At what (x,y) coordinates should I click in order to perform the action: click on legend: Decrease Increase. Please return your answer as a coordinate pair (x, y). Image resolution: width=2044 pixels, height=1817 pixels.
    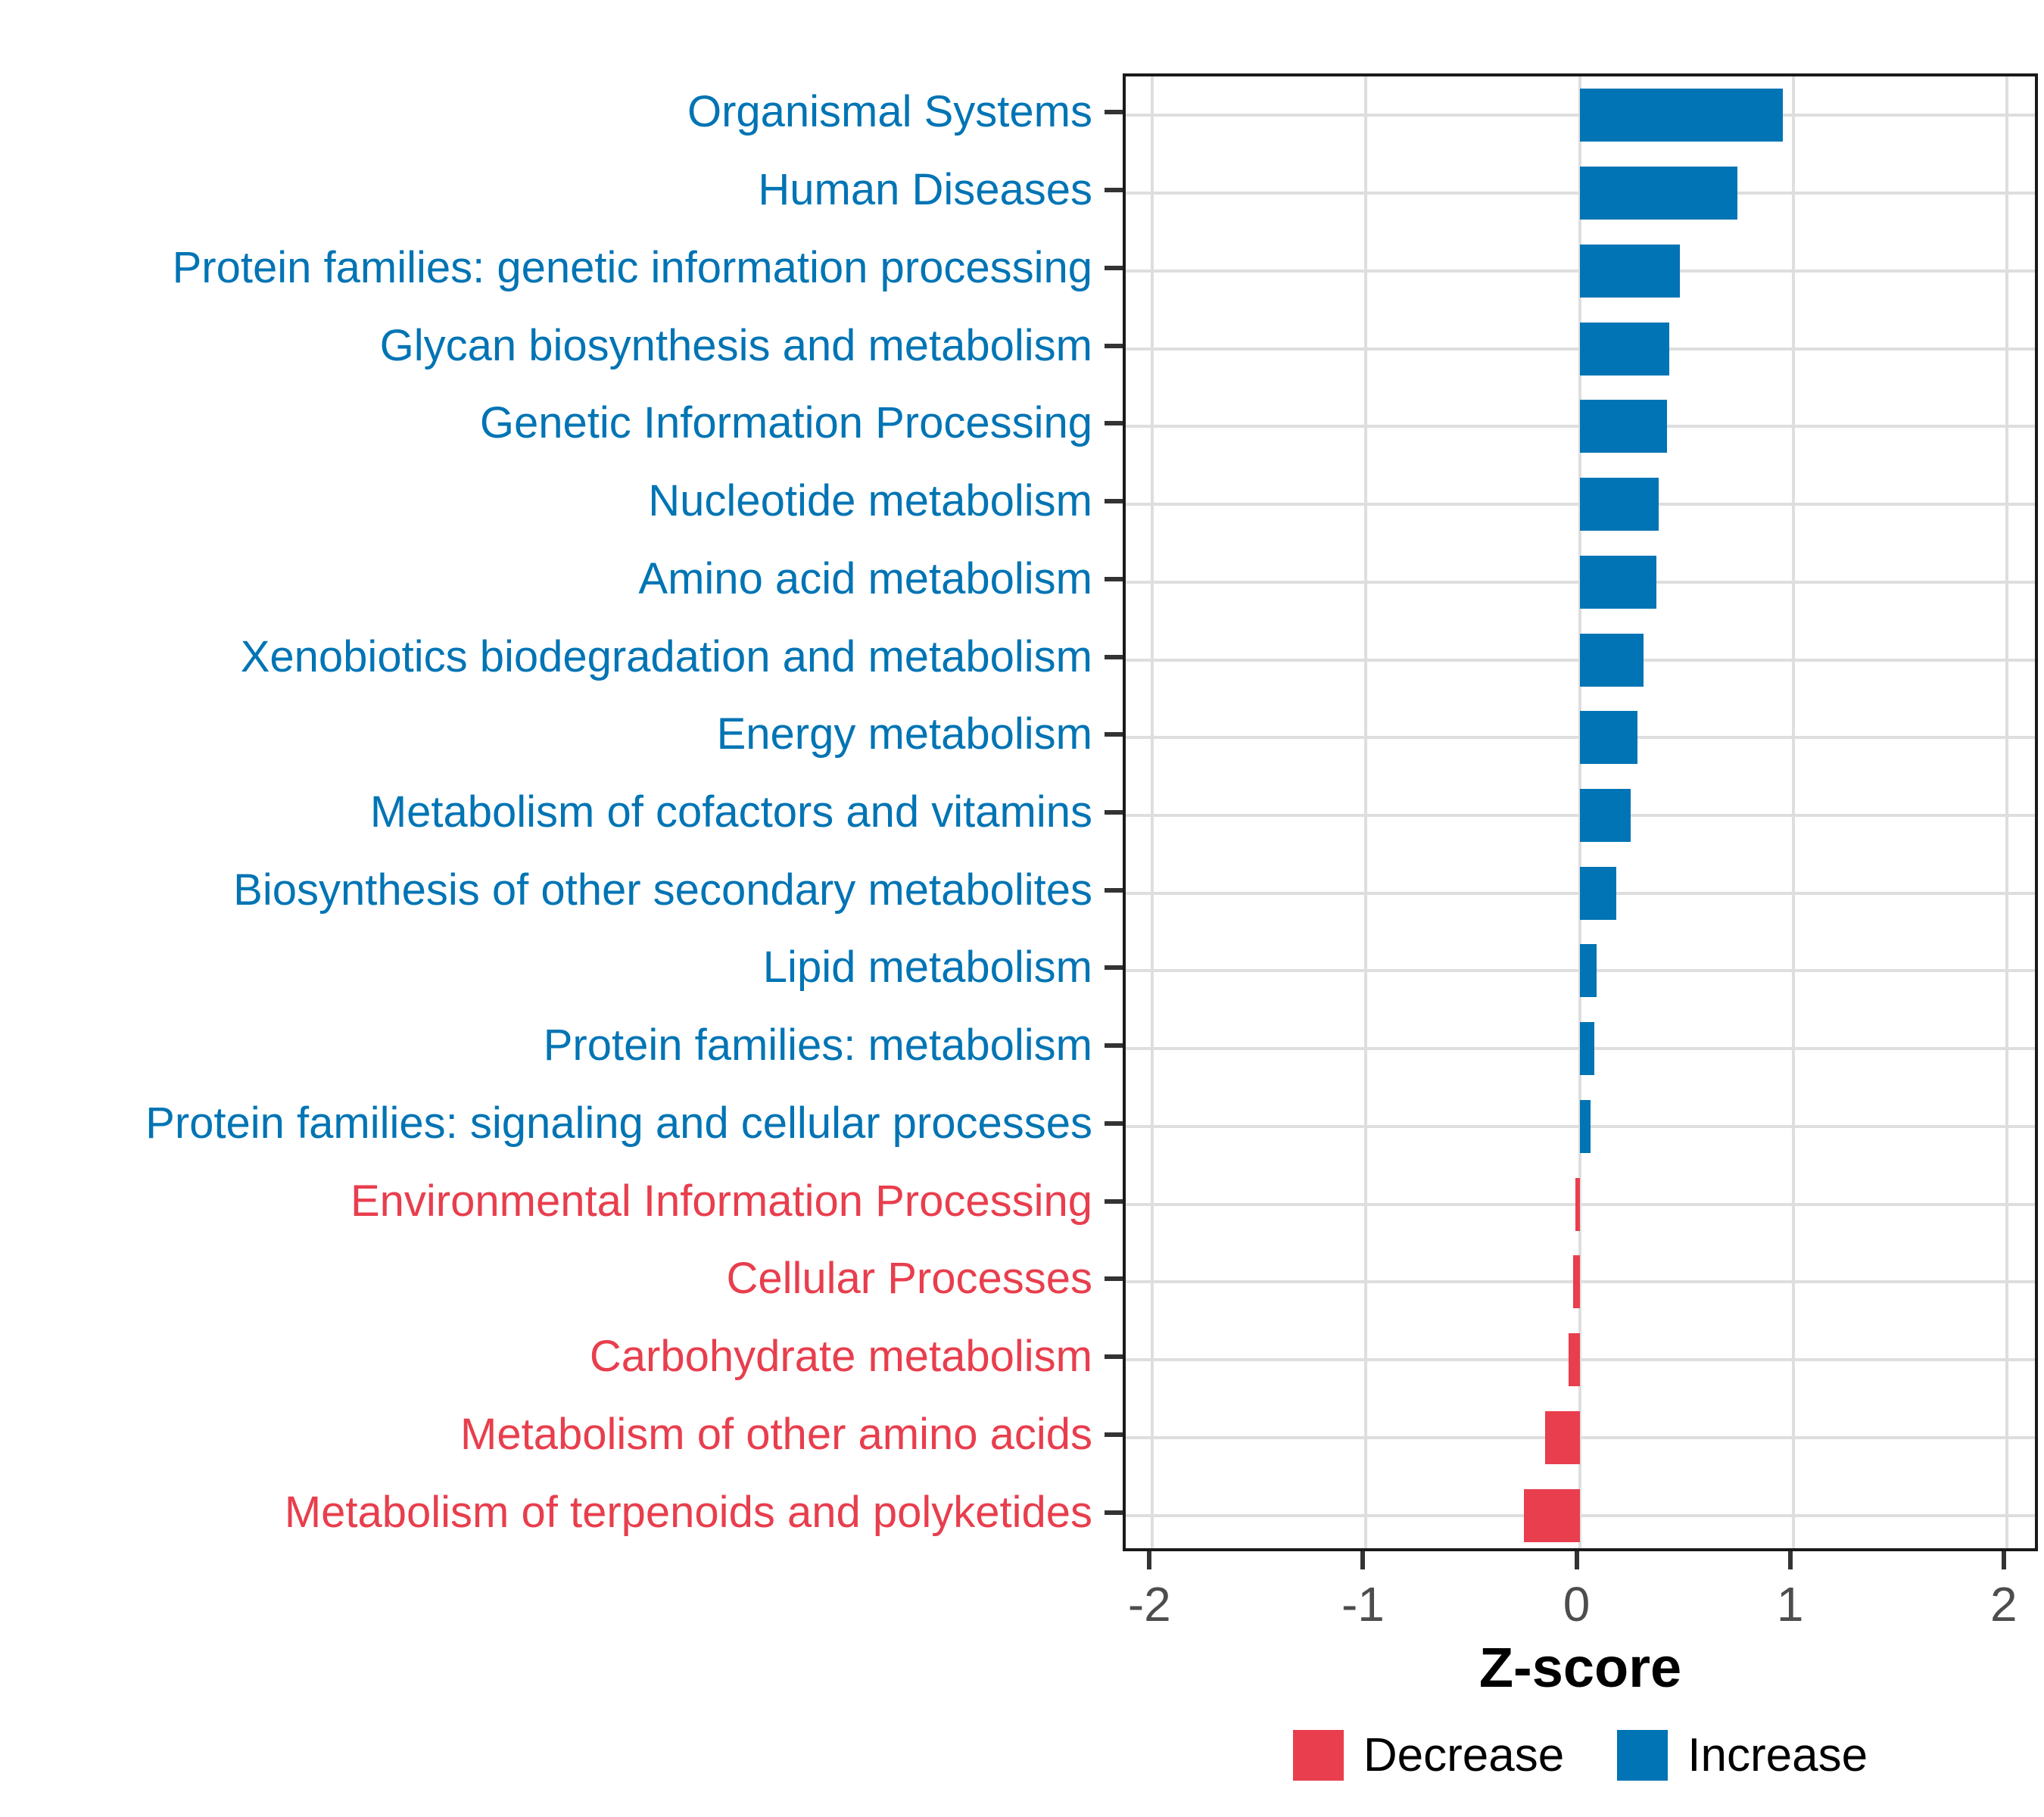
    Looking at the image, I should click on (1581, 1755).